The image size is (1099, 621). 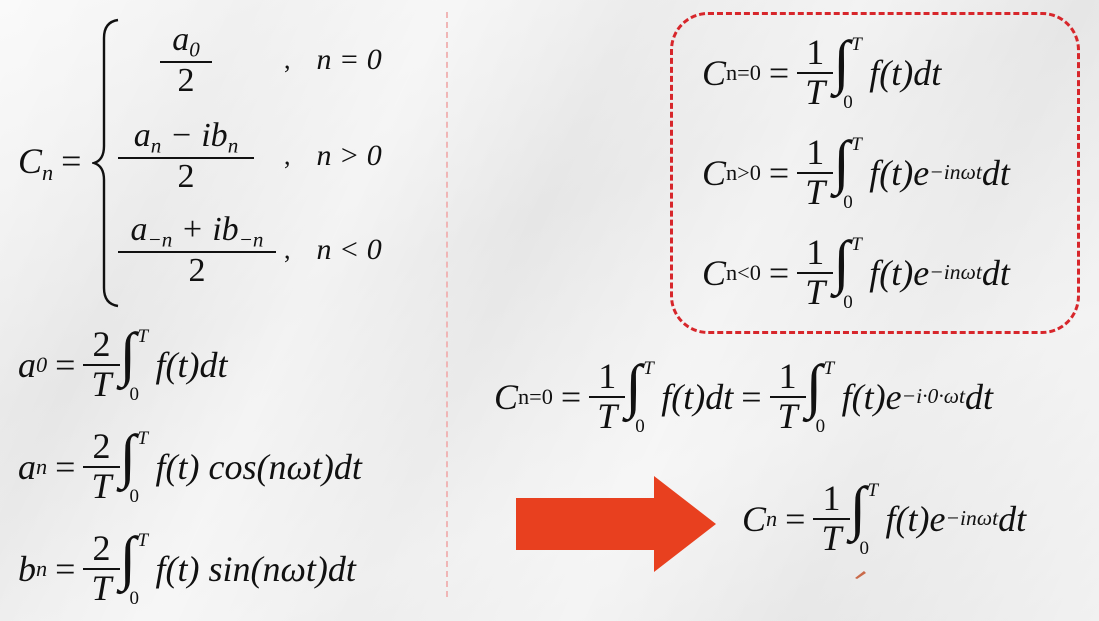 I want to click on pen-cursor-icon, so click(x=860, y=575).